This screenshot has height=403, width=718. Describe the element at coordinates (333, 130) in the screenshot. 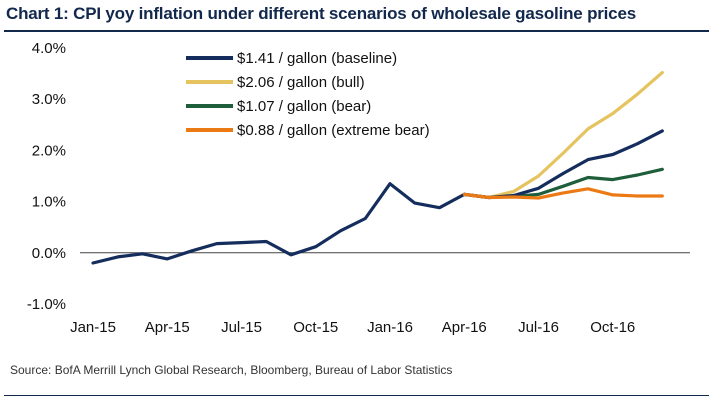

I see `legend-label: $0.88 / gallon (extreme bear)` at that location.